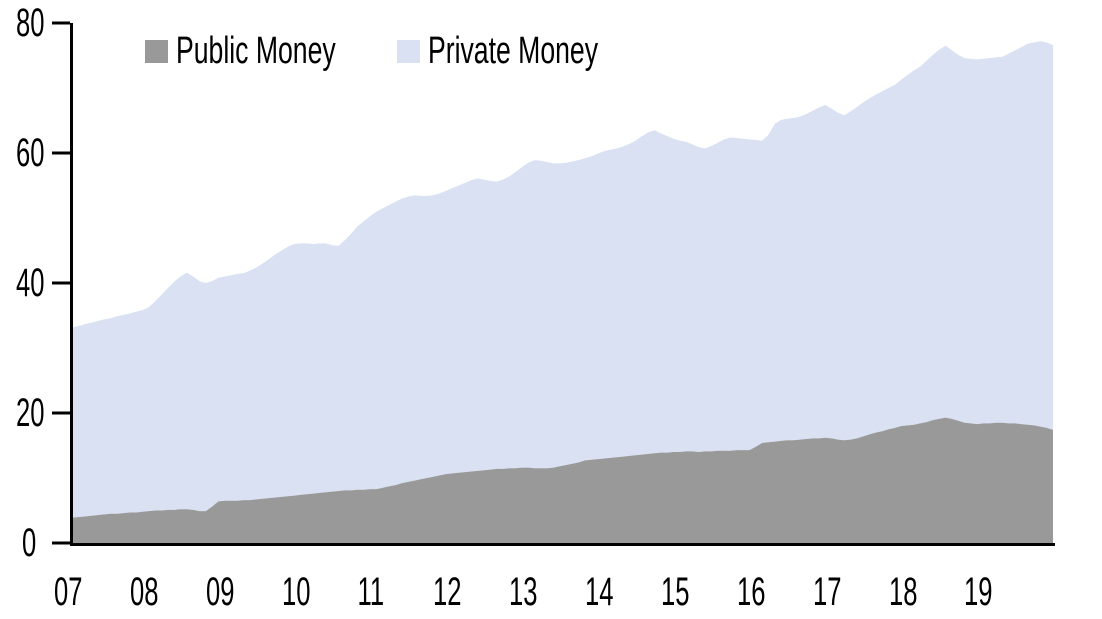 The width and height of the screenshot is (1102, 619). Describe the element at coordinates (523, 592) in the screenshot. I see `x-tick-label-13: 13` at that location.